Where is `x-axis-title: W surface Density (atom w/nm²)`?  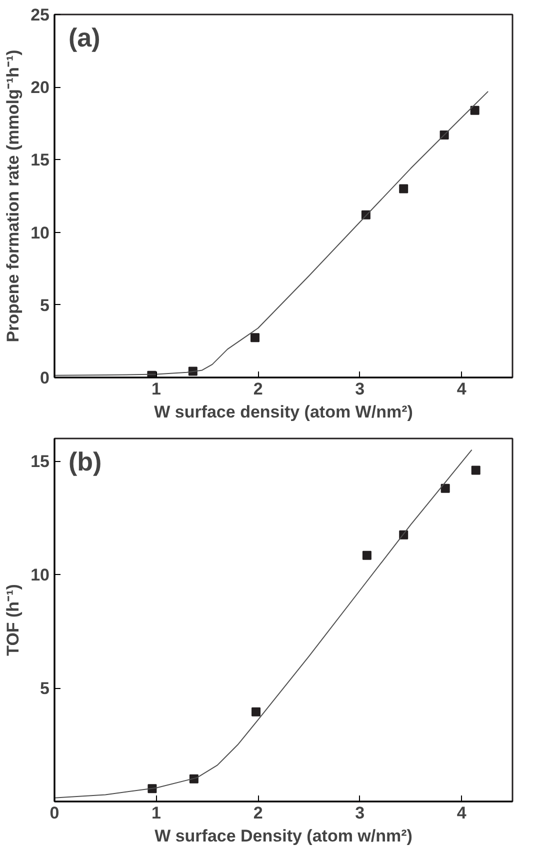
x-axis-title: W surface Density (atom w/nm²) is located at coordinates (283, 836).